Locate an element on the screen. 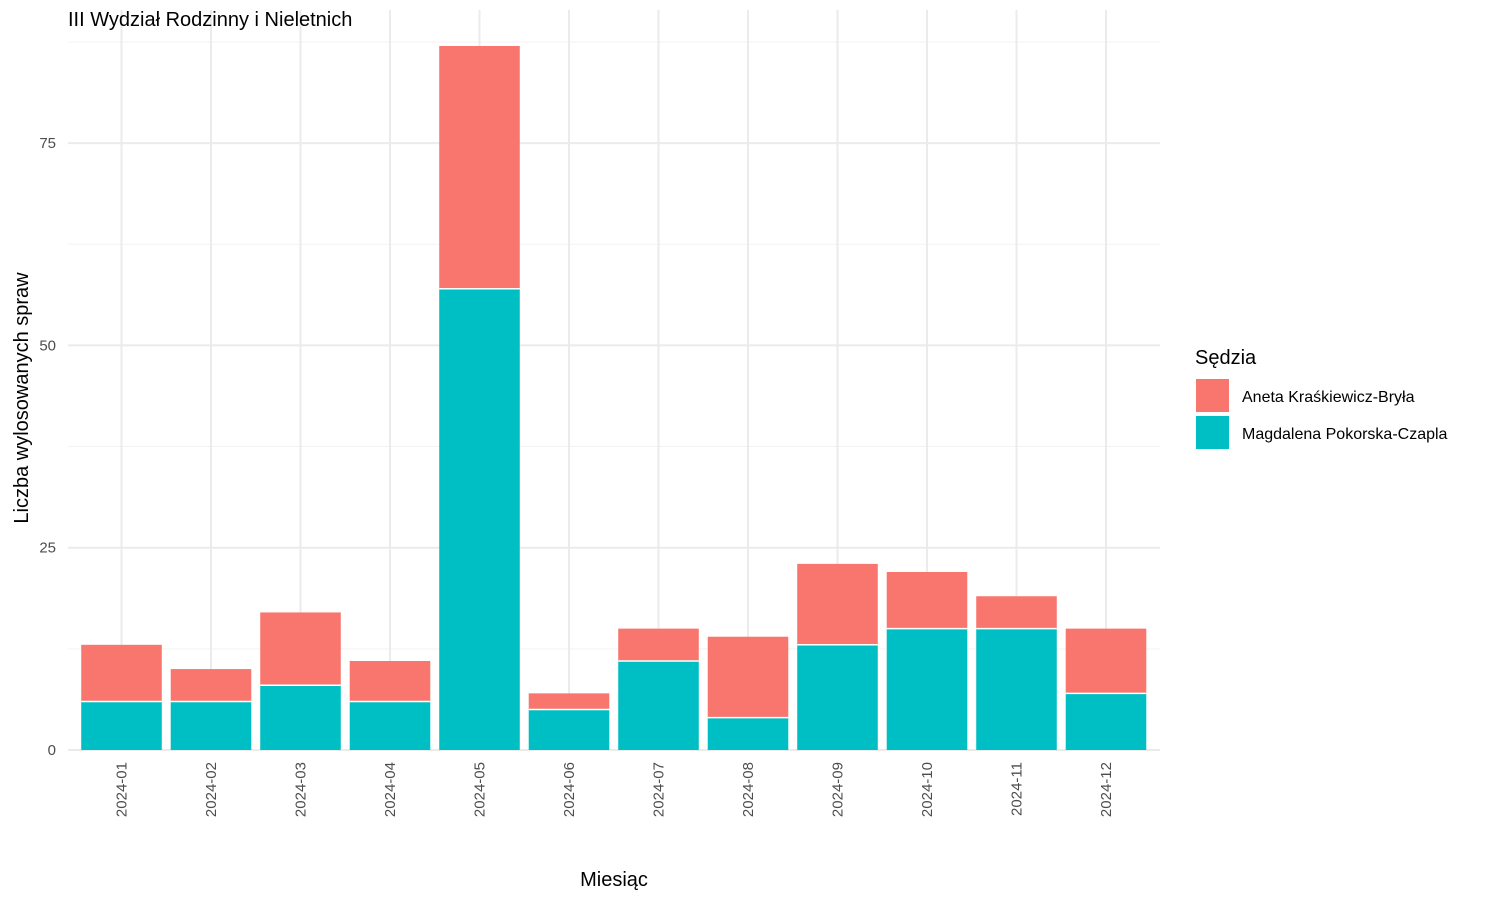 The width and height of the screenshot is (1500, 900). bar-segment-2024-04-s1 is located at coordinates (390, 681).